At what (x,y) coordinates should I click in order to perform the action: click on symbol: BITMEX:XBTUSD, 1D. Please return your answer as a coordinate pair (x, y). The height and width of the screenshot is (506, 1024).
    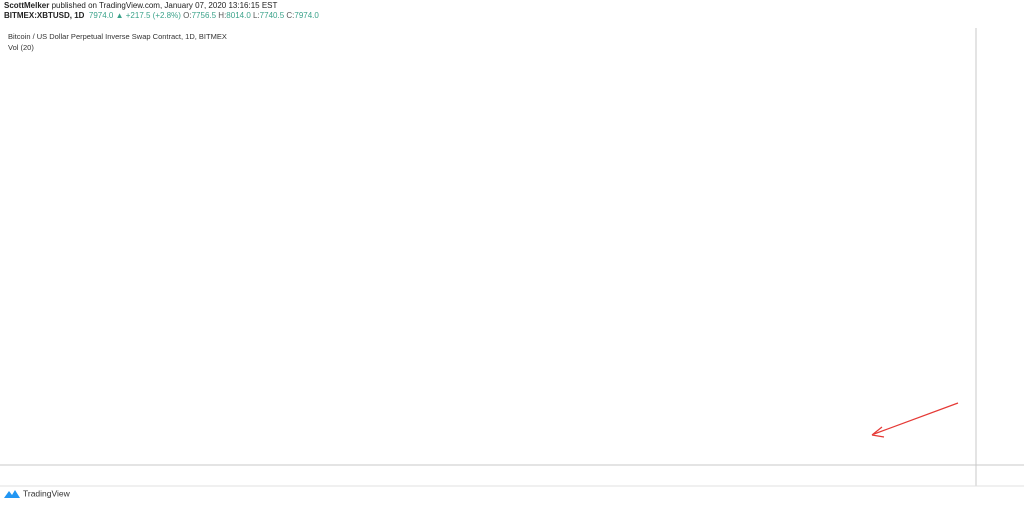
    Looking at the image, I should click on (44, 15).